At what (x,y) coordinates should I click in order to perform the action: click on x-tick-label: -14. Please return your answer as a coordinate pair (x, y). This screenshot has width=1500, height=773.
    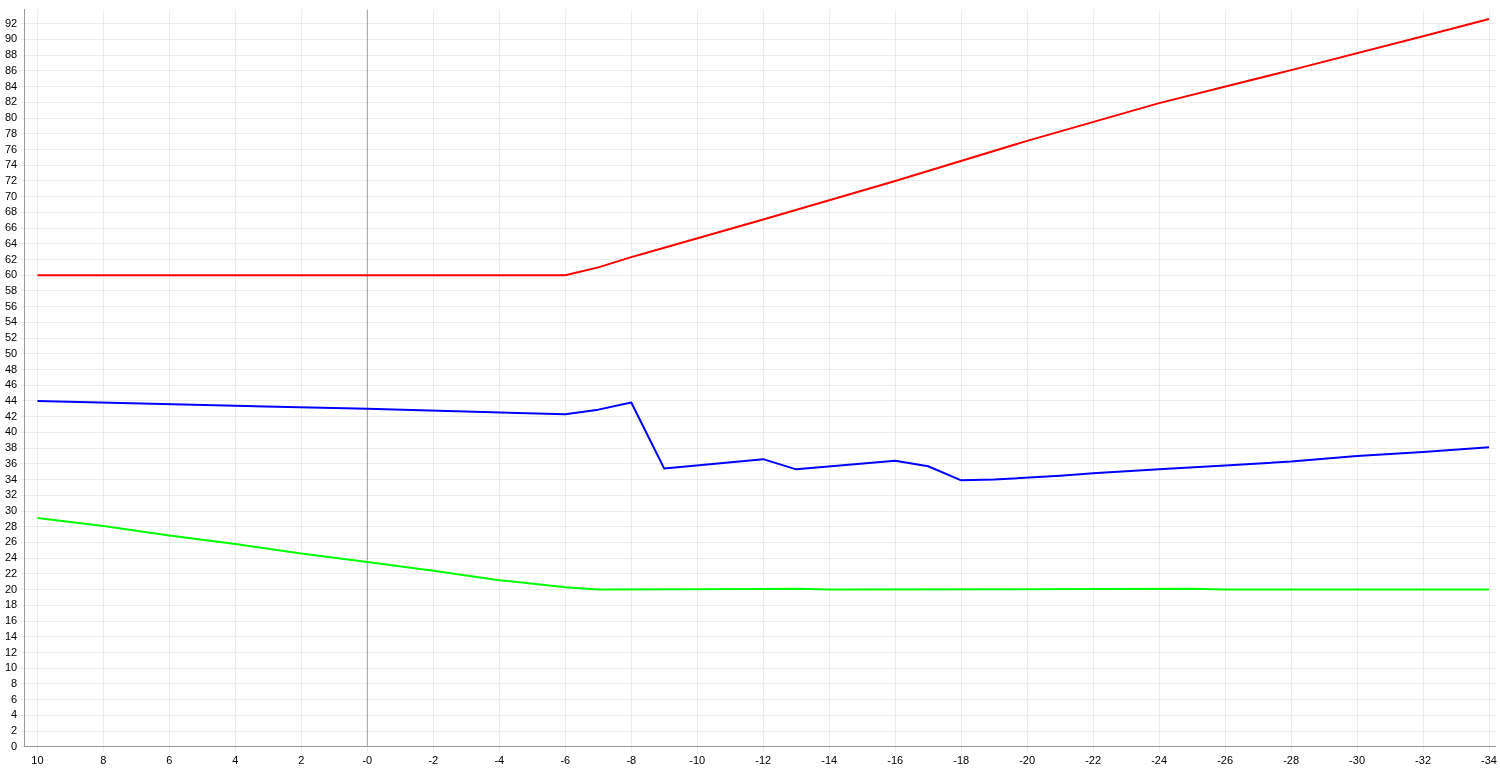
    Looking at the image, I should click on (829, 760).